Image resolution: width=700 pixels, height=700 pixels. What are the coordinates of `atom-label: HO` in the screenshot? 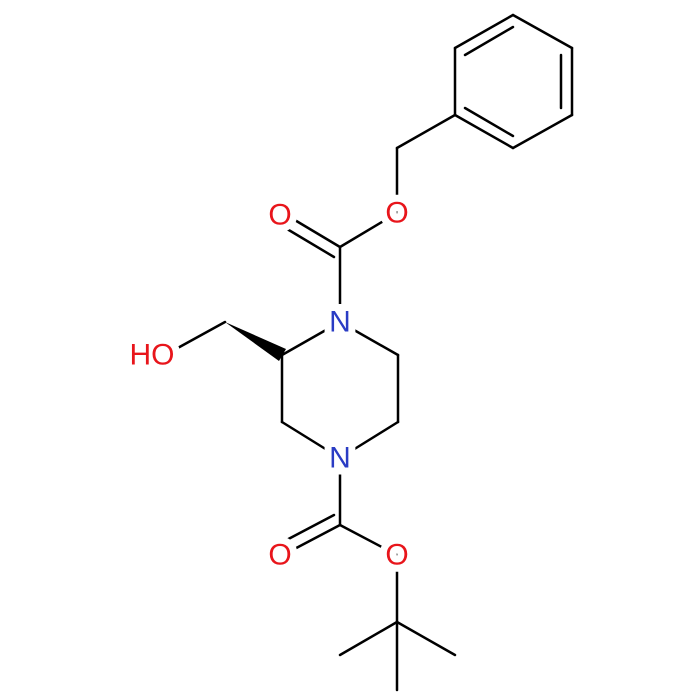 It's located at (152, 355).